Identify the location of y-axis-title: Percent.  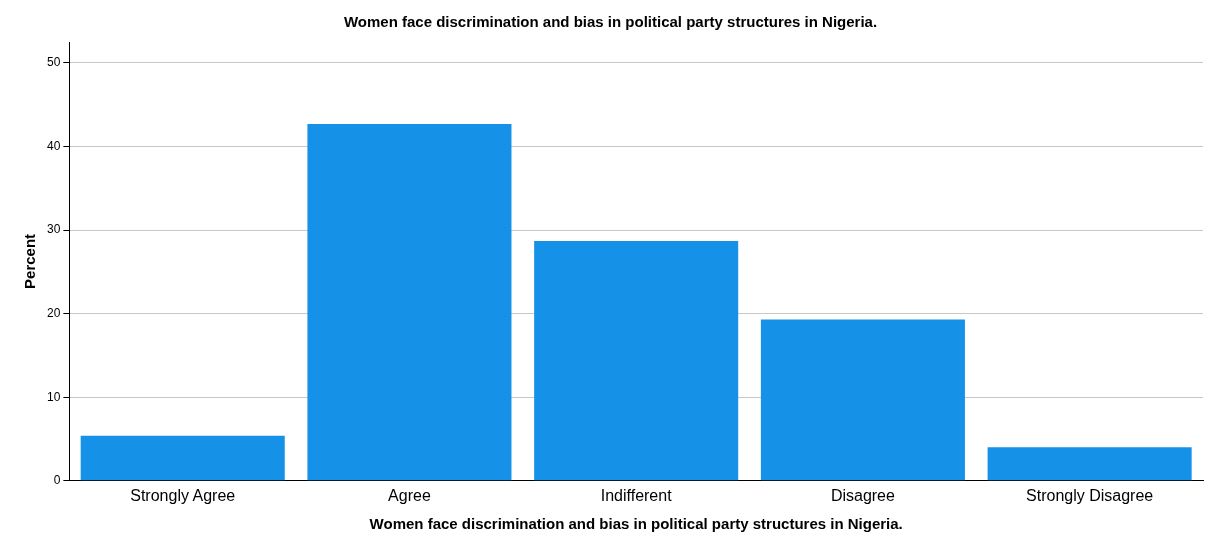
(30, 261).